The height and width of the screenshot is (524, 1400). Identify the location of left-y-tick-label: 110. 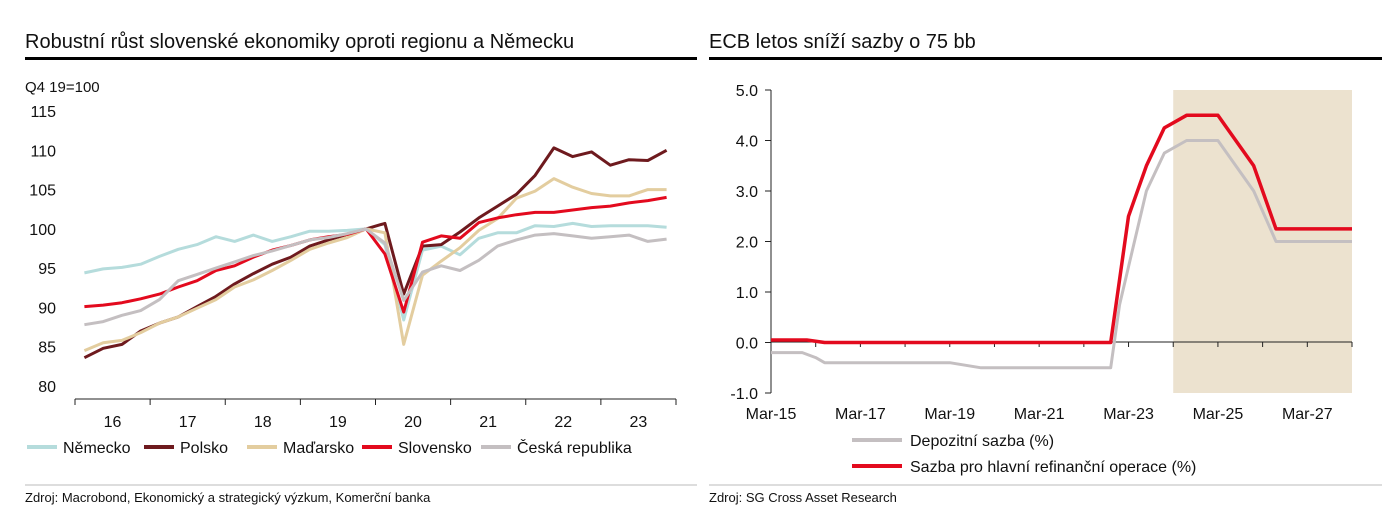
(43, 151).